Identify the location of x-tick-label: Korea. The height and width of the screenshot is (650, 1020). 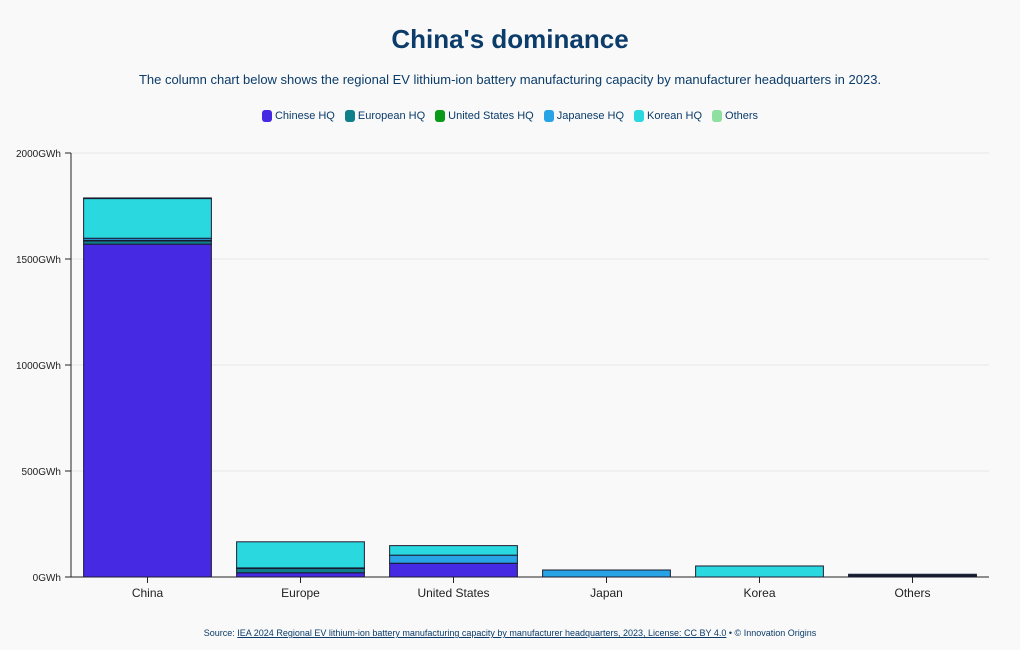
(759, 593).